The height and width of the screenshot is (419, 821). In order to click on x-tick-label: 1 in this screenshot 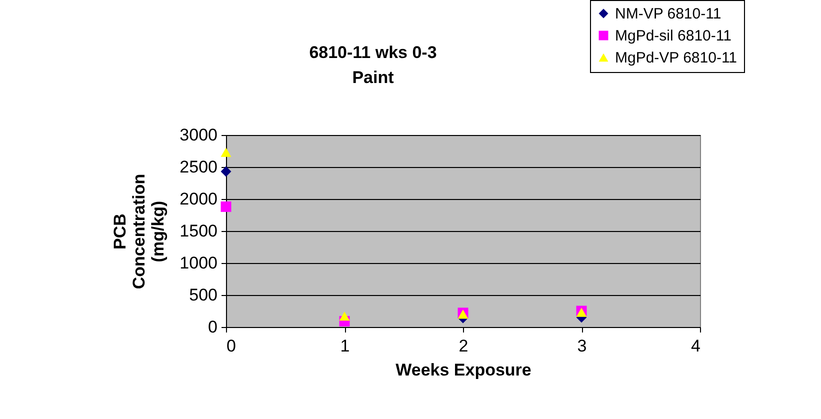, I will do `click(345, 346)`.